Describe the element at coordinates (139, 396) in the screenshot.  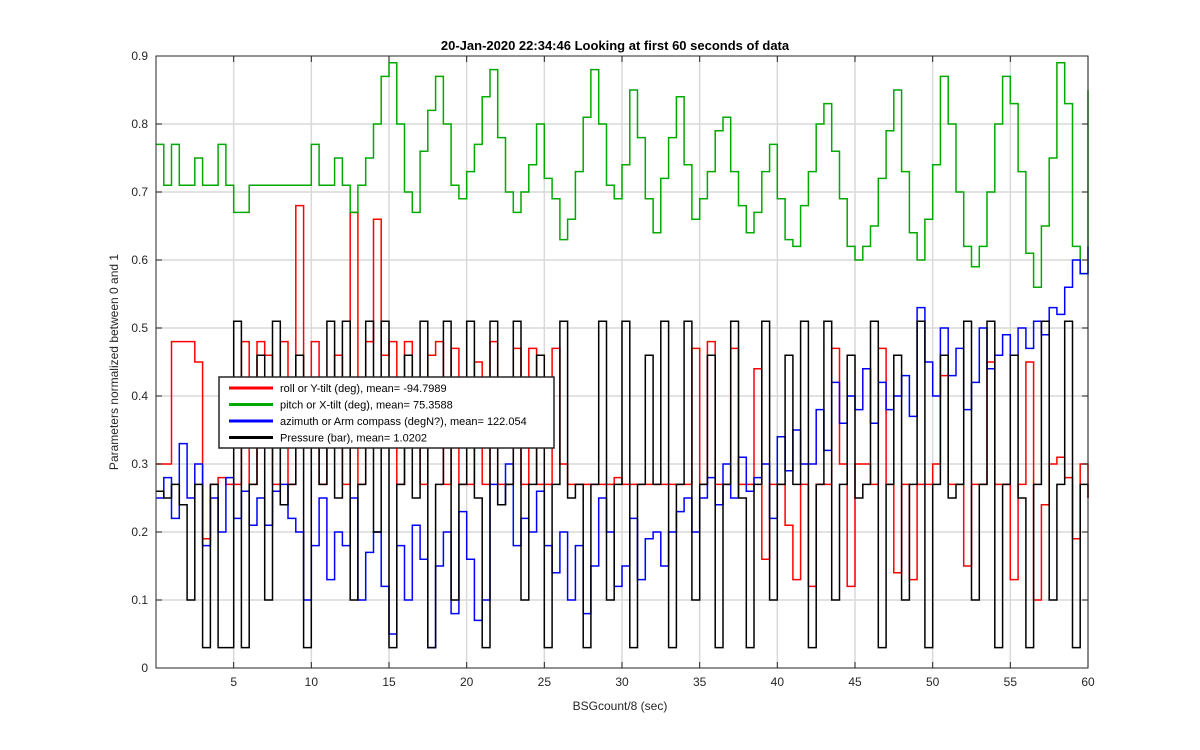
I see `y-tick-label: 0.4` at that location.